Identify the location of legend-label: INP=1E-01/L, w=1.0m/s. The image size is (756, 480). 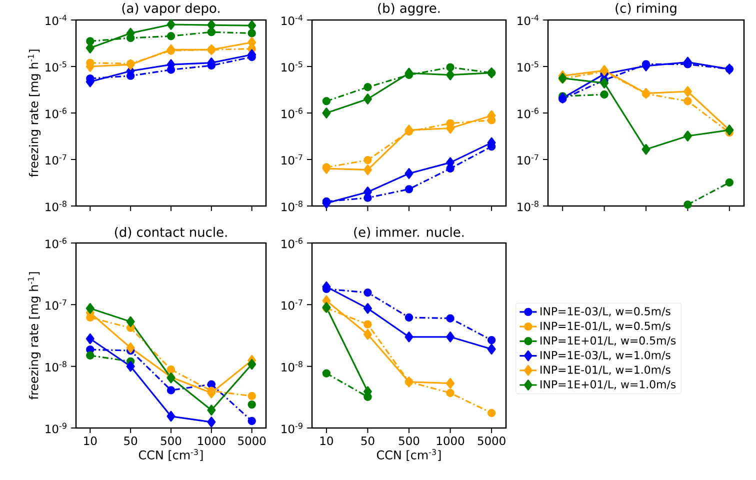
(605, 370).